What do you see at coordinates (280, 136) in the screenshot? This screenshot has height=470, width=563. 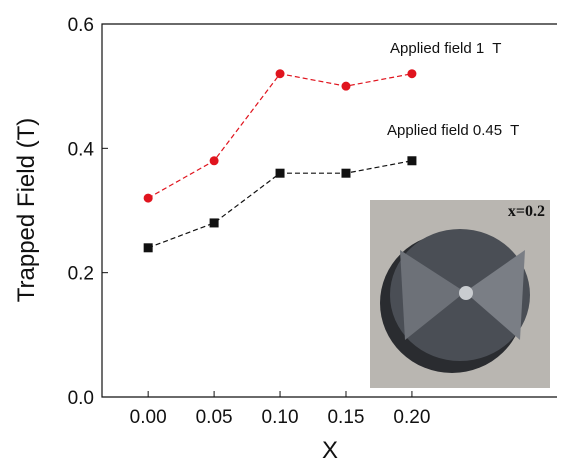 I see `series-line` at bounding box center [280, 136].